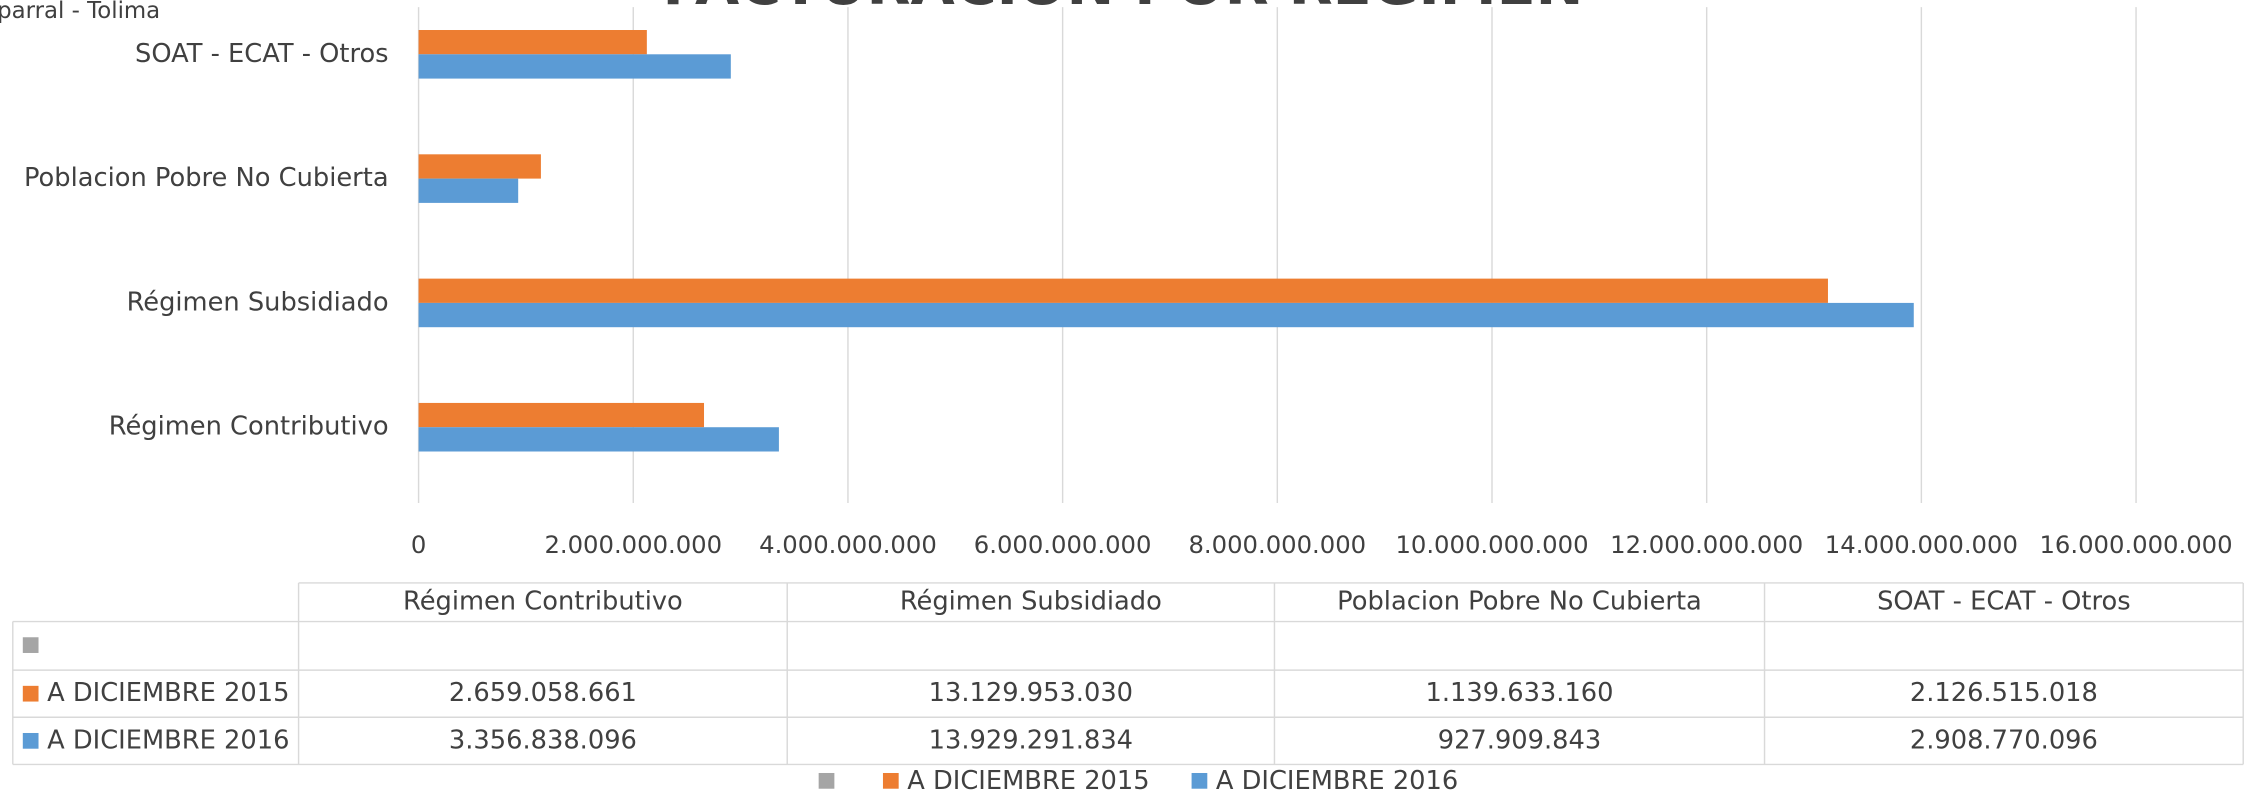  Describe the element at coordinates (206, 178) in the screenshot. I see `y-tick-label: Poblacion Pobre No Cubierta` at that location.